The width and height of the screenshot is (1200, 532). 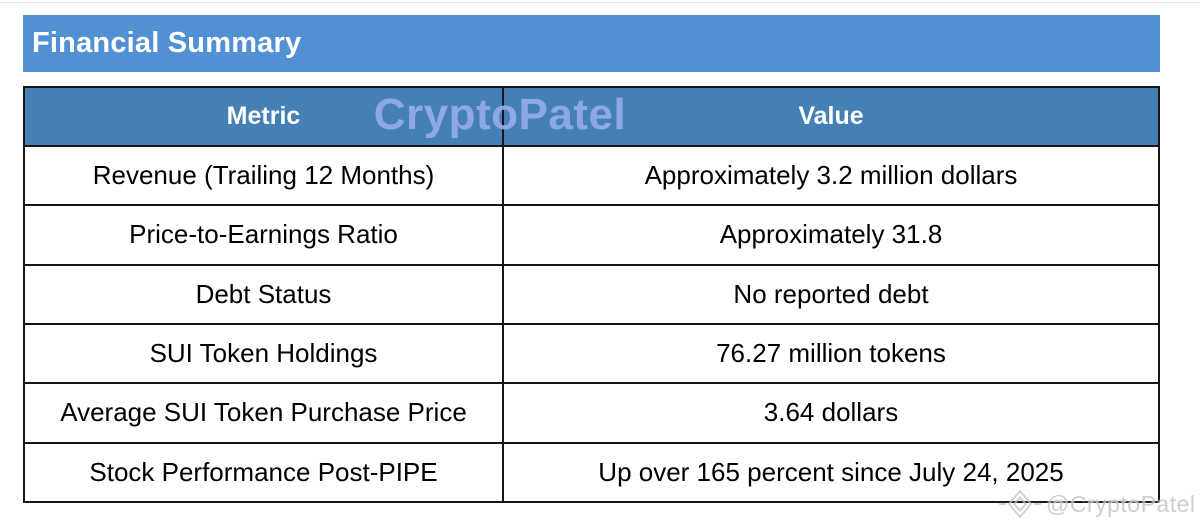 I want to click on table-header-row: Metric Value, so click(x=591, y=116).